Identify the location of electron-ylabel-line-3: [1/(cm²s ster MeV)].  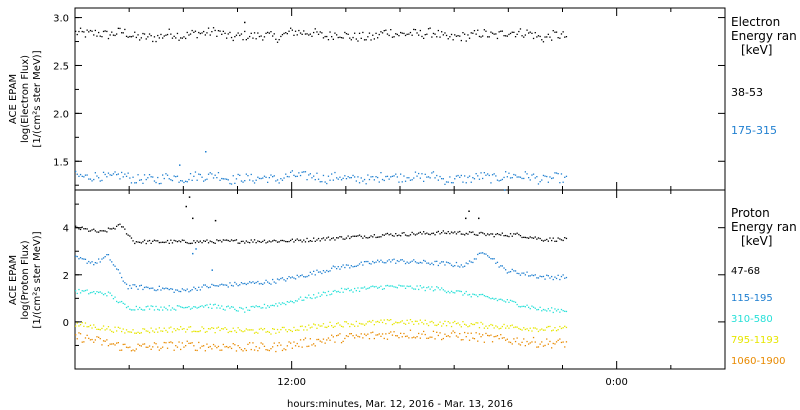
(37, 98).